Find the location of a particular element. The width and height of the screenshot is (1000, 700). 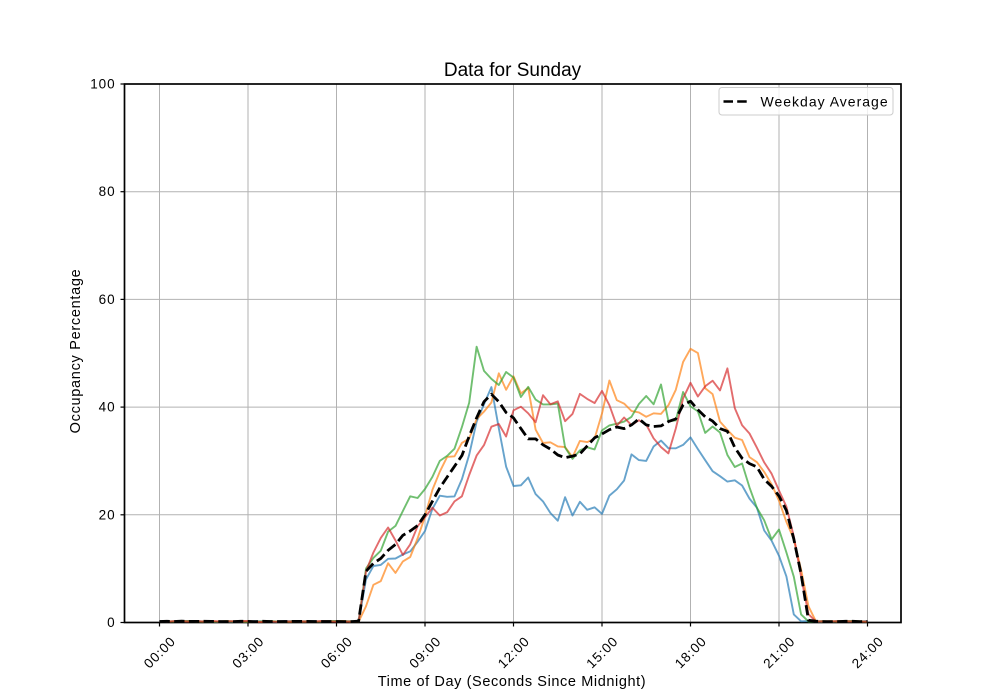

svg-text: Occupancy Percentage is located at coordinates (76, 351).